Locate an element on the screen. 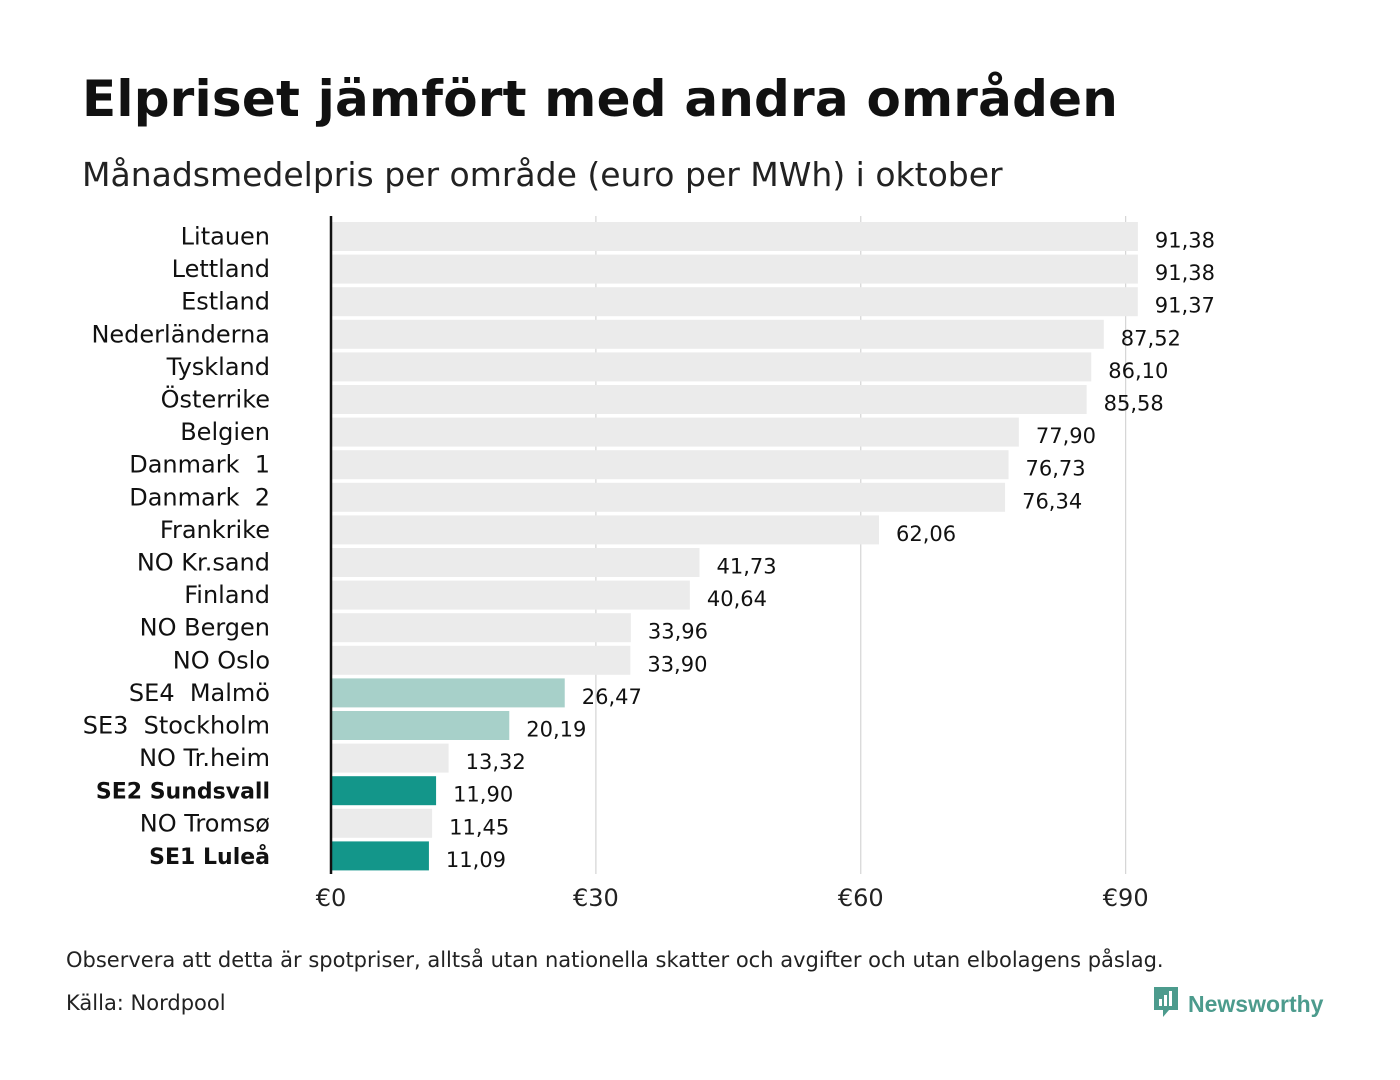  value-label: 26,47 is located at coordinates (612, 697).